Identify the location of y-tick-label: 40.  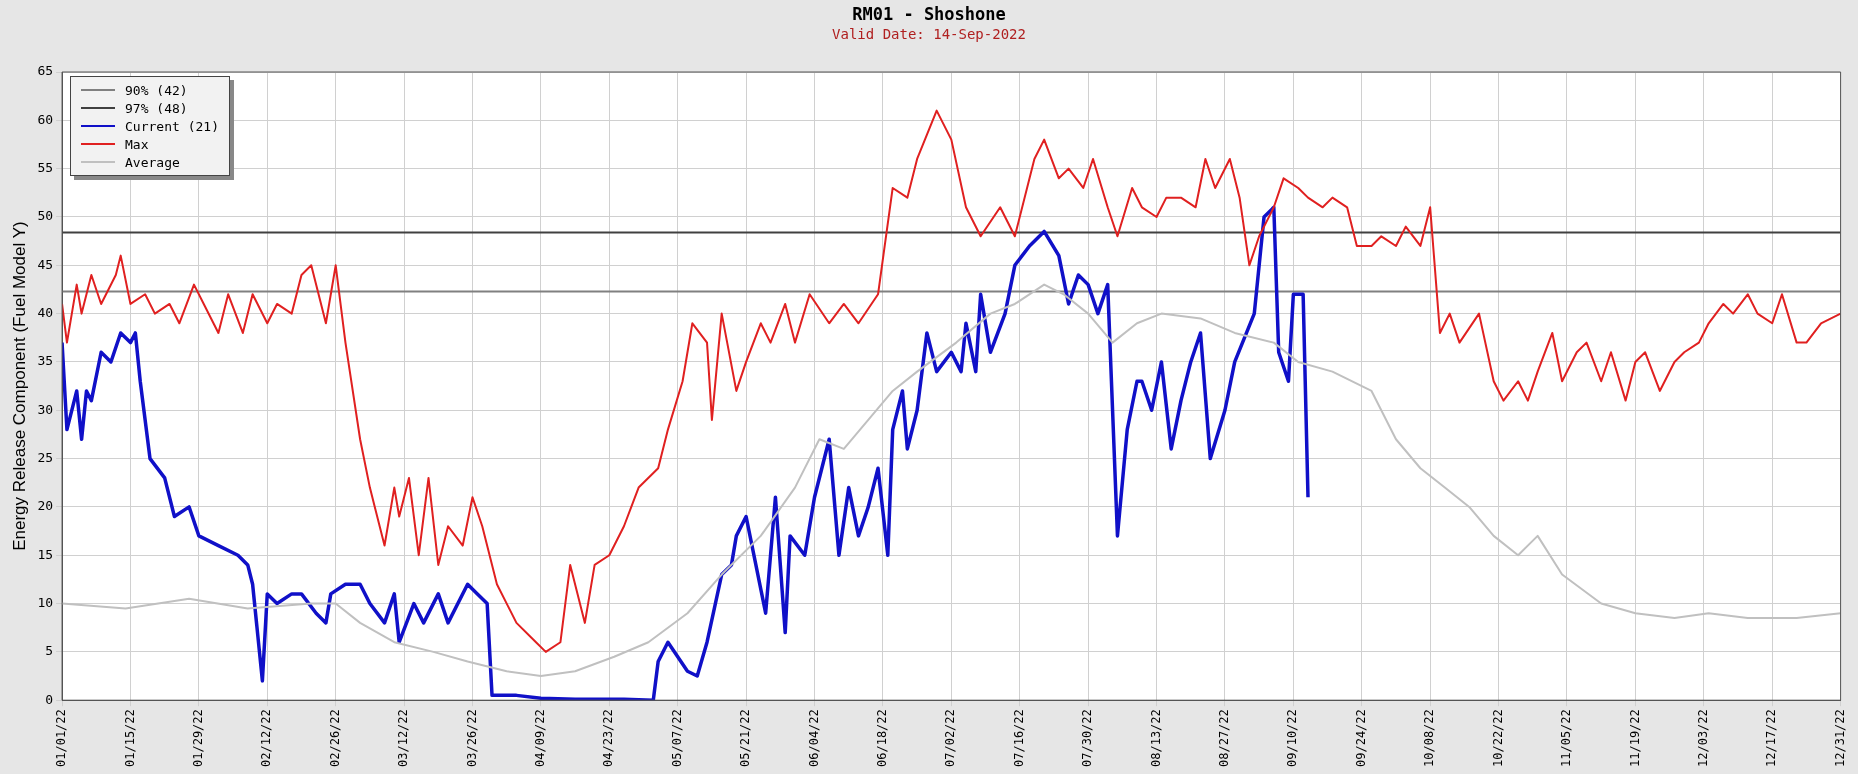
(45, 312).